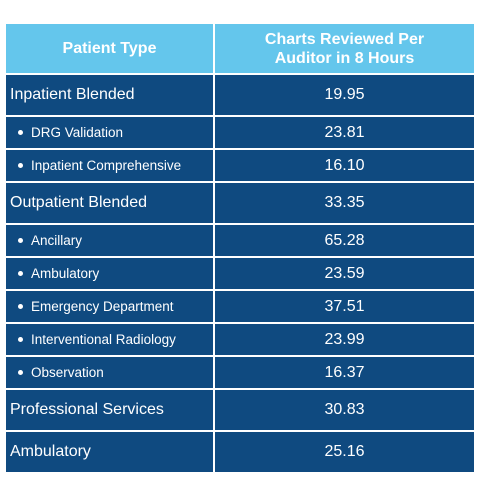  I want to click on header-charts-reviewed: Charts Reviewed Per Auditor in 8 Hours, so click(344, 48).